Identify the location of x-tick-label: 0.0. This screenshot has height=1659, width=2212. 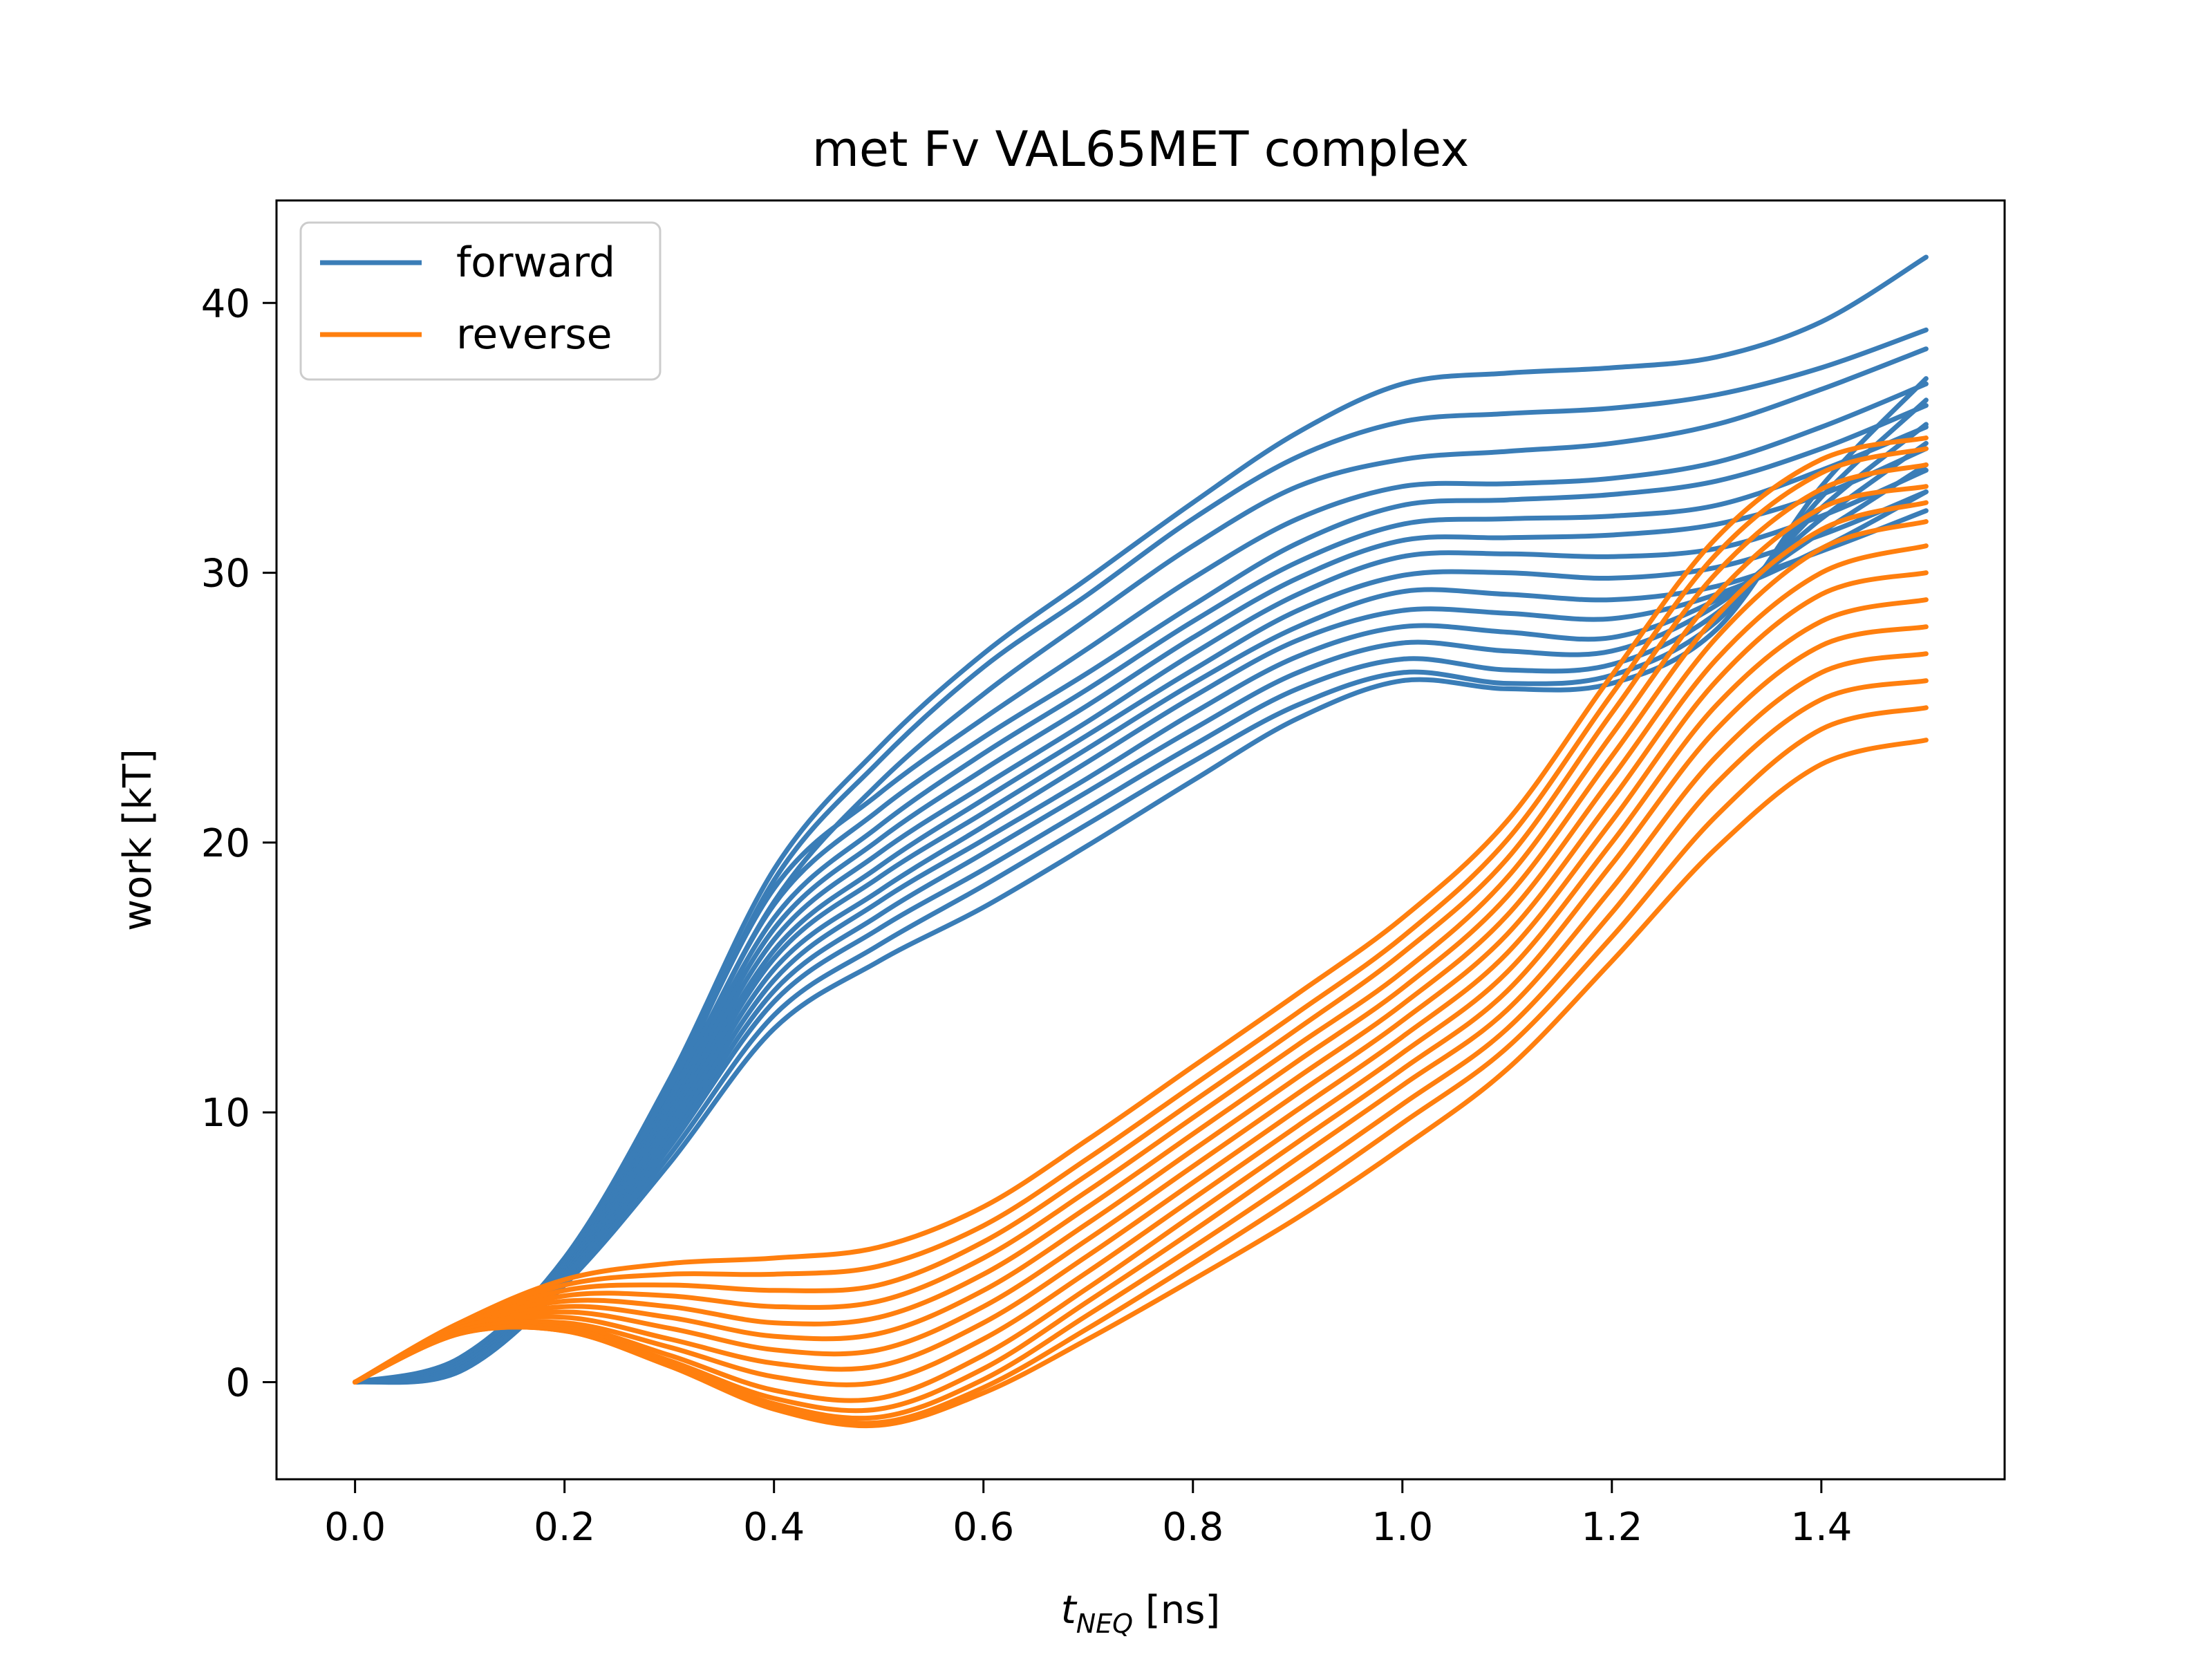
(355, 1527).